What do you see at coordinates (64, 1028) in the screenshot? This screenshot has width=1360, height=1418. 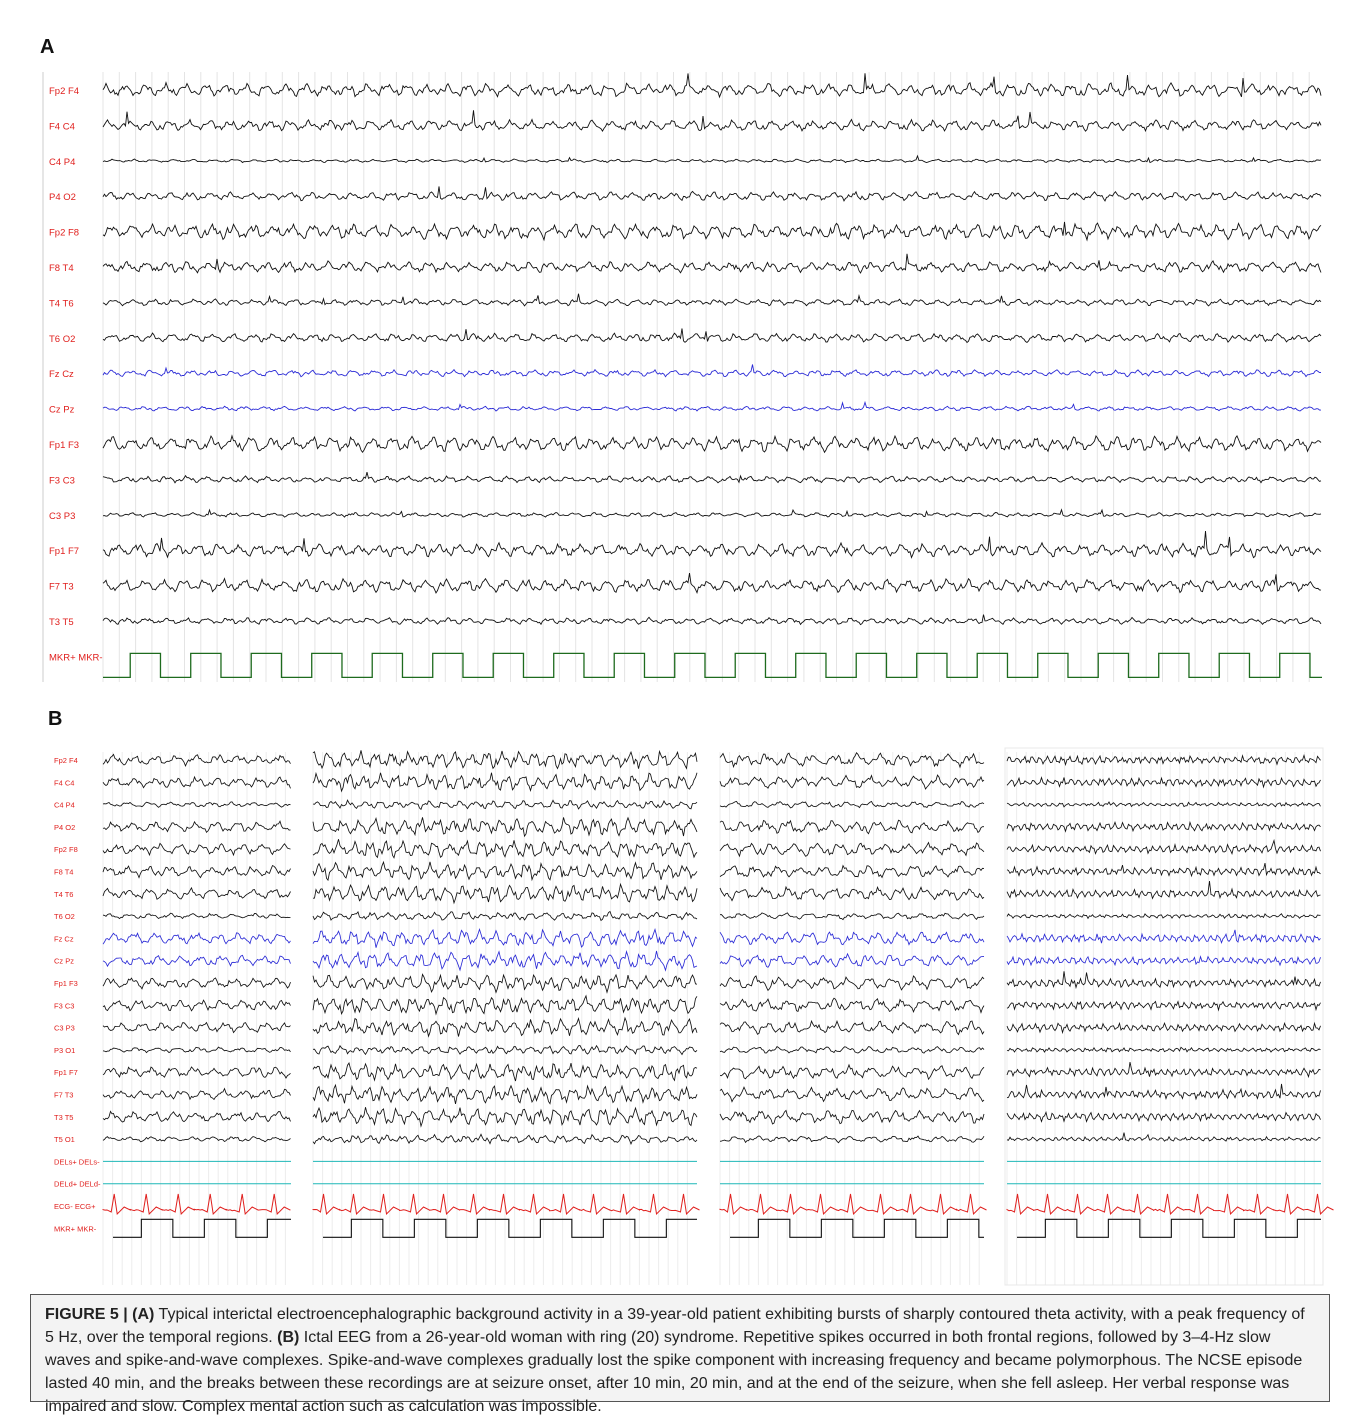 I see `channel-label: C3 P3` at bounding box center [64, 1028].